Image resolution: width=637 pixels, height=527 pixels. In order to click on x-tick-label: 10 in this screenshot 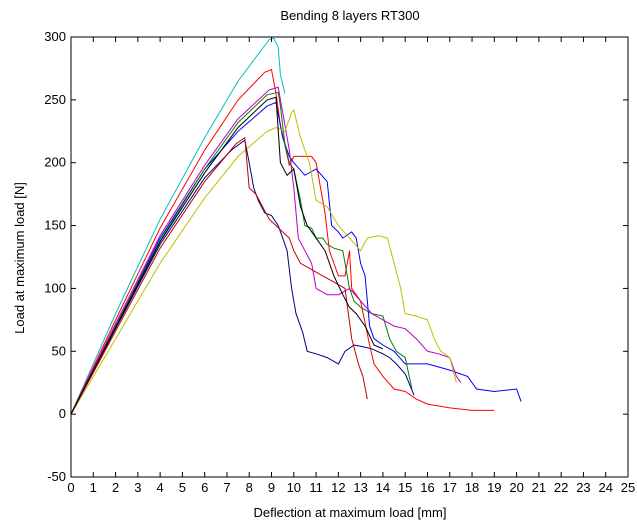, I will do `click(294, 487)`.